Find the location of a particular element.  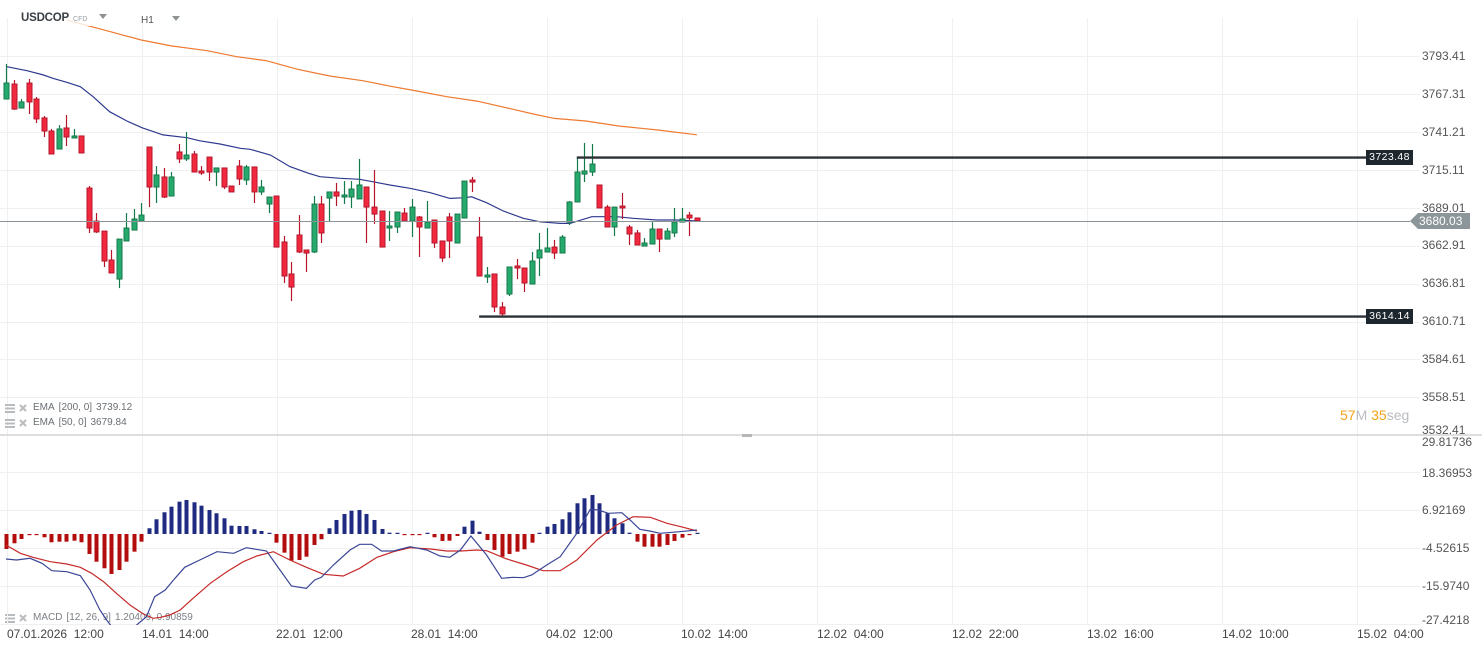

timeframe-selector: H1 is located at coordinates (160, 20).